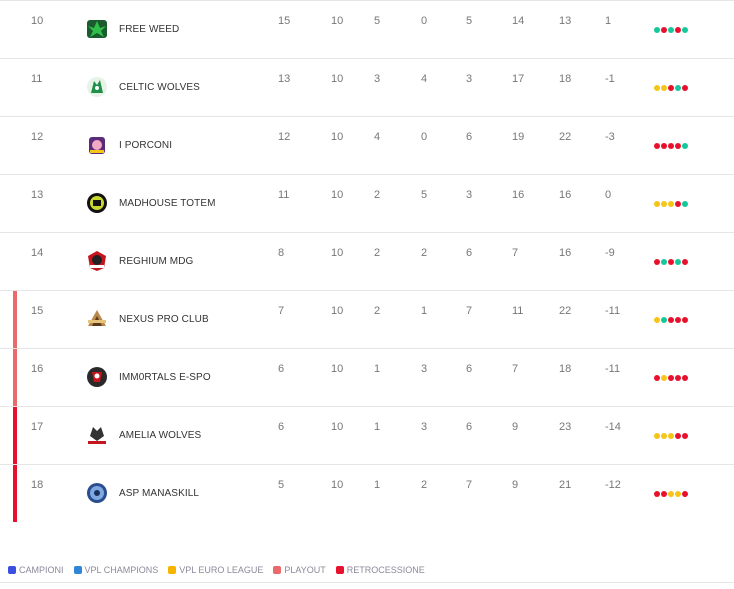 This screenshot has width=734, height=589. Describe the element at coordinates (367, 145) in the screenshot. I see `table-row: 12 I PORCONI 12 10 4 0 6 19 22 -3` at that location.